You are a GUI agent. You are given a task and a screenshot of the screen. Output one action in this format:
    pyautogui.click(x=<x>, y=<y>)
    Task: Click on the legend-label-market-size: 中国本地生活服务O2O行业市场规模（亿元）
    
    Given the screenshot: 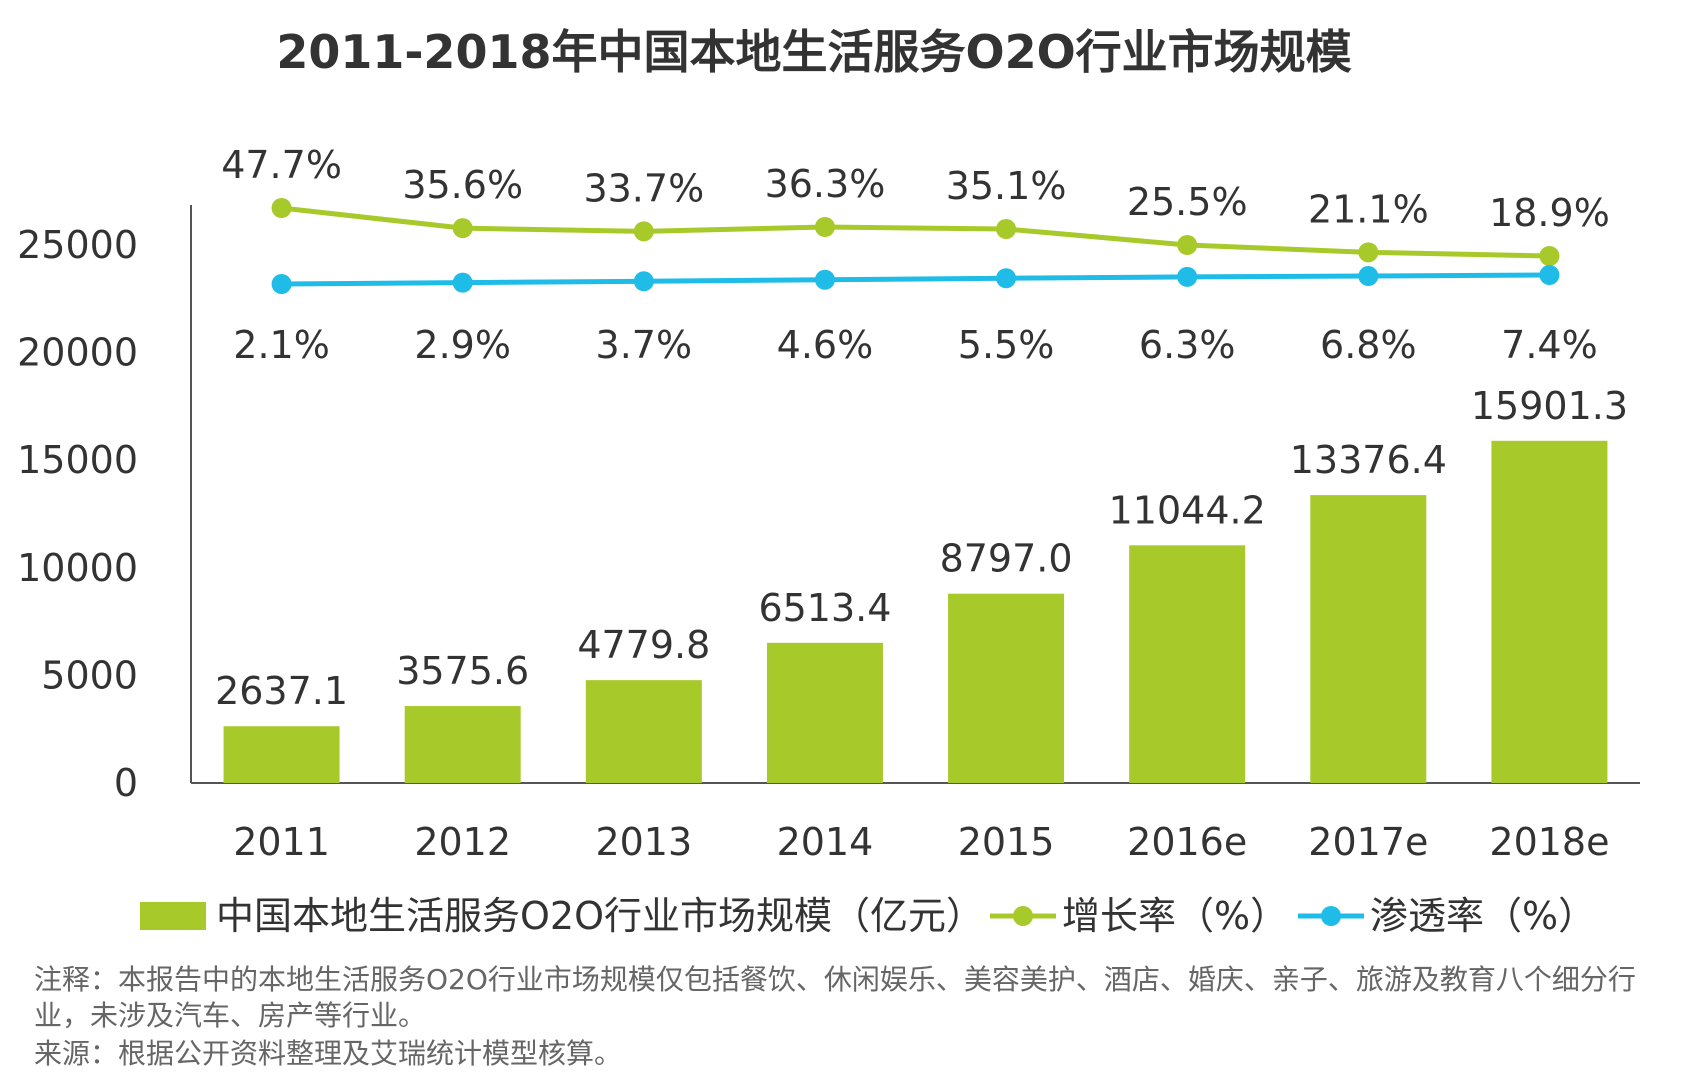 What is the action you would take?
    pyautogui.click(x=600, y=916)
    